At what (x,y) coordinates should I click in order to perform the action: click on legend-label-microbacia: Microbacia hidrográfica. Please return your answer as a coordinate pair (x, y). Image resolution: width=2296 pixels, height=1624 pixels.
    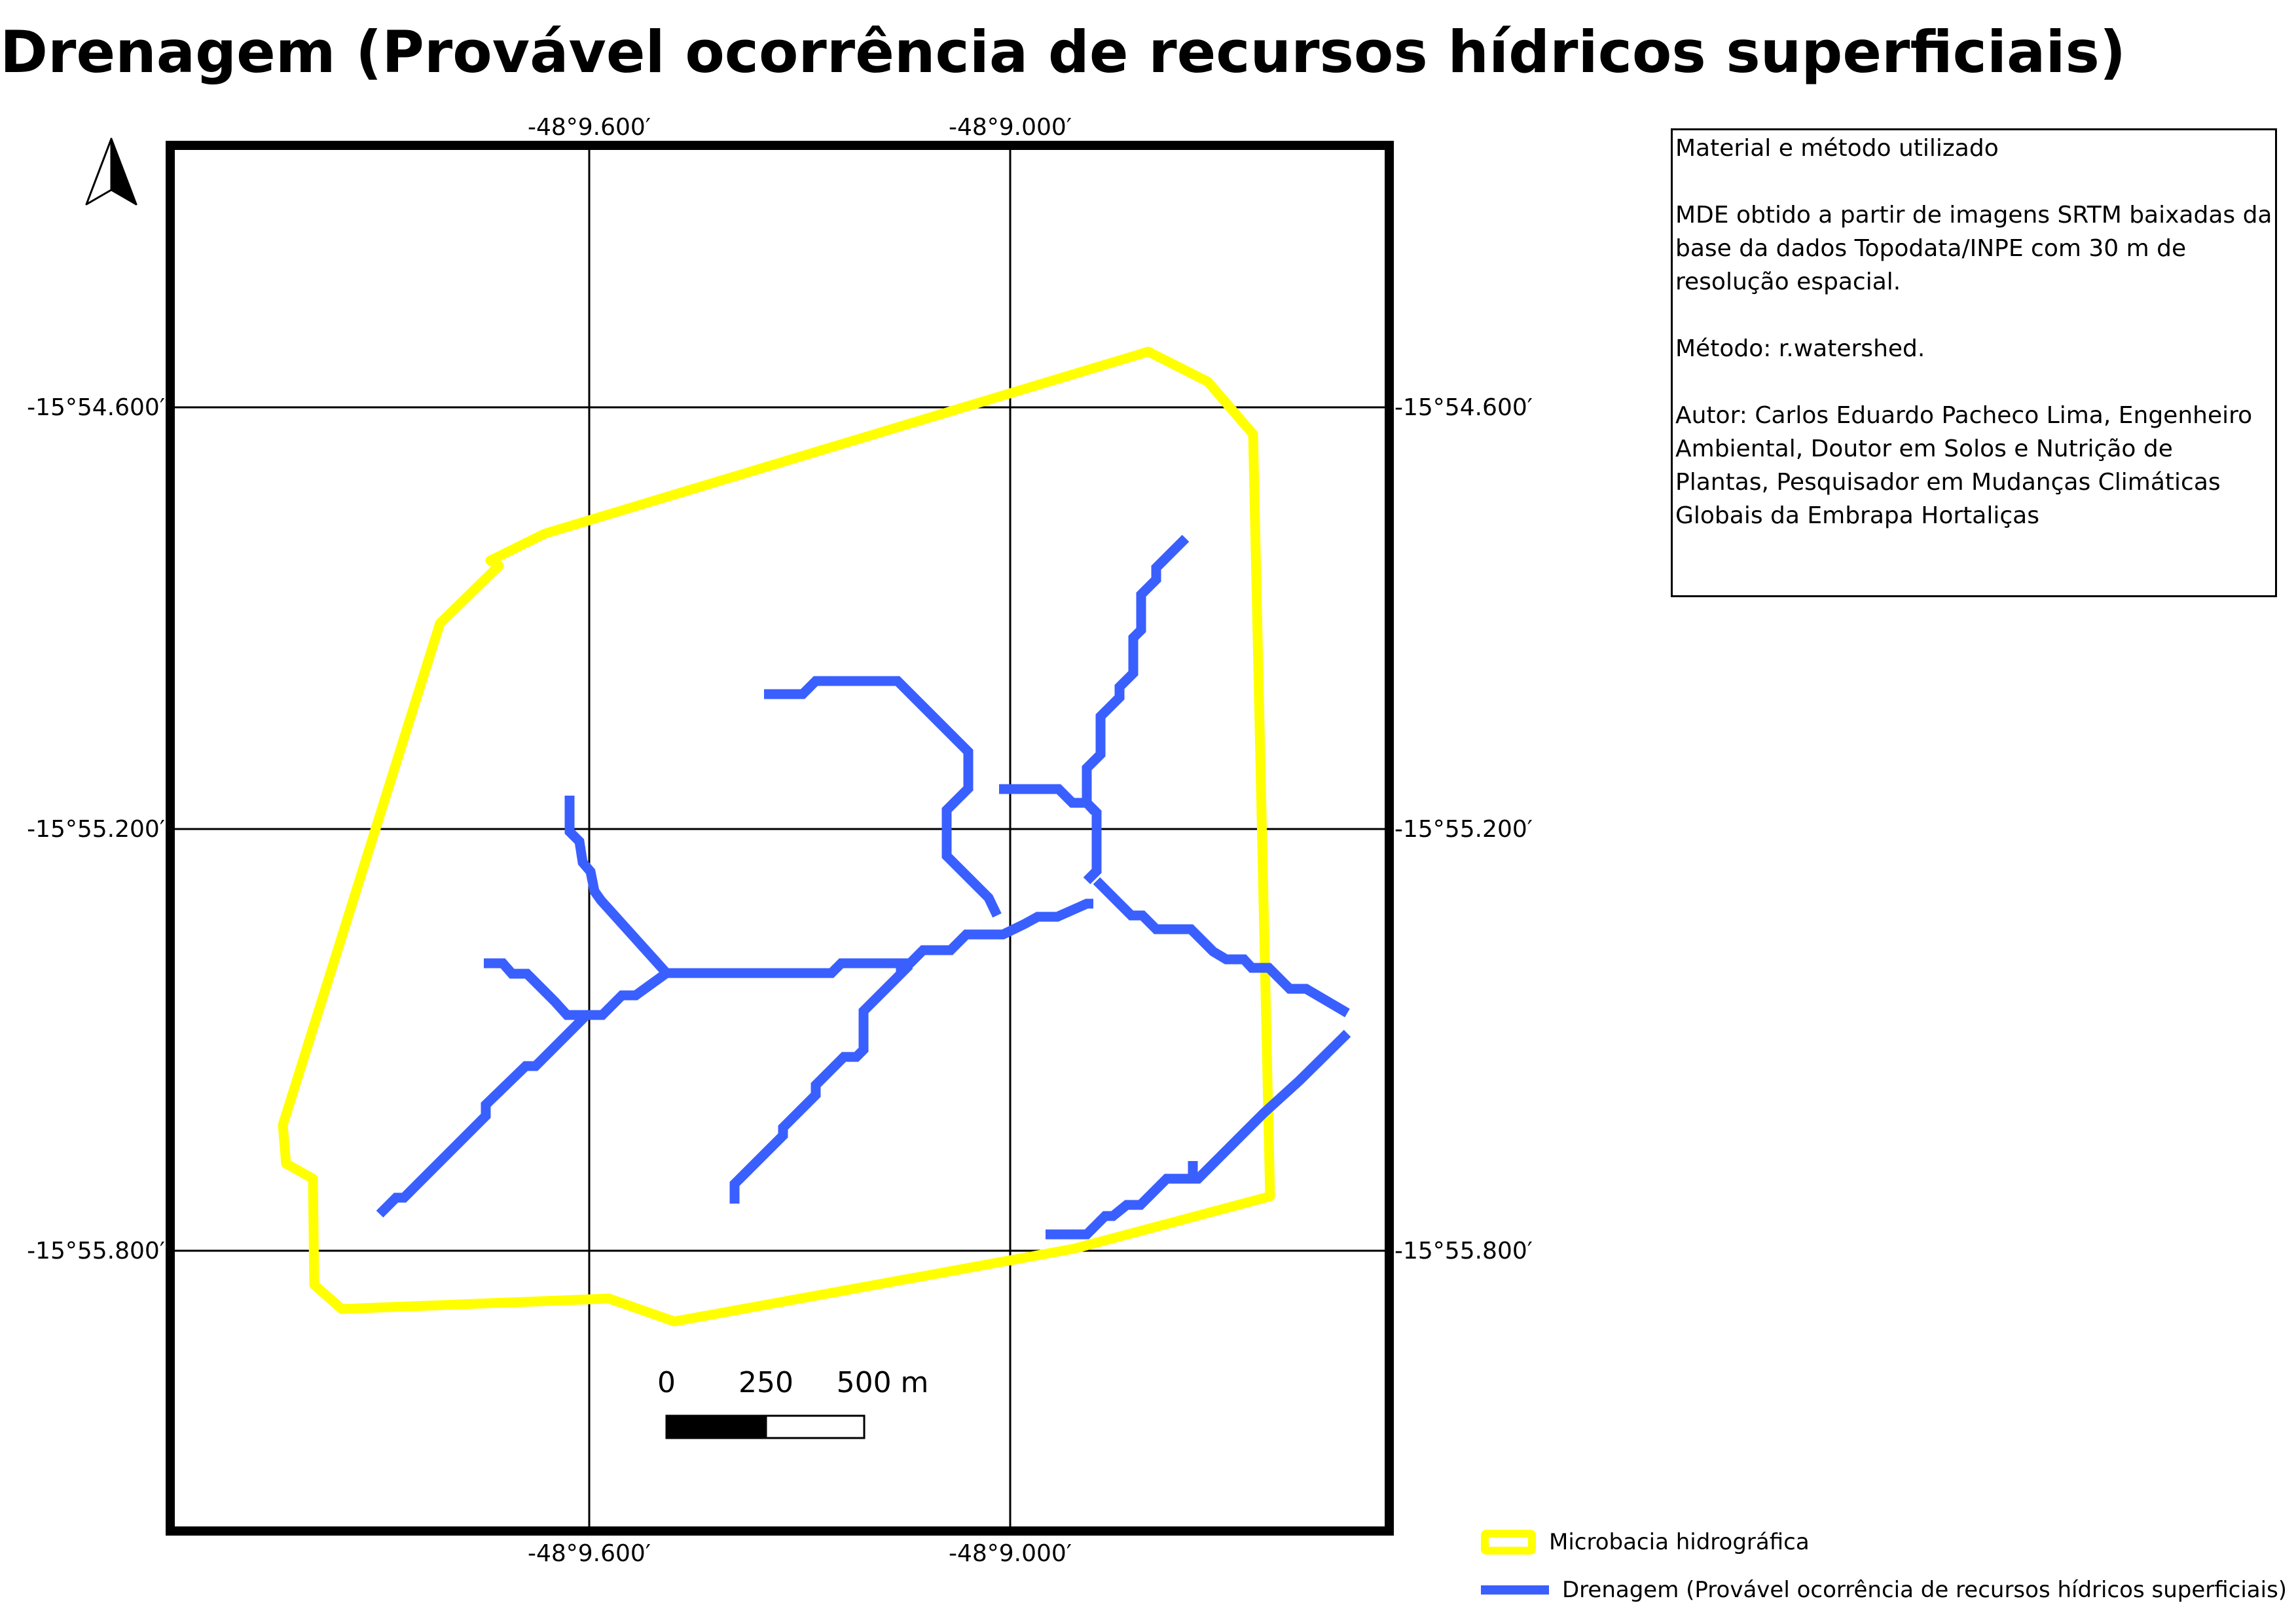
    Looking at the image, I should click on (1679, 1542).